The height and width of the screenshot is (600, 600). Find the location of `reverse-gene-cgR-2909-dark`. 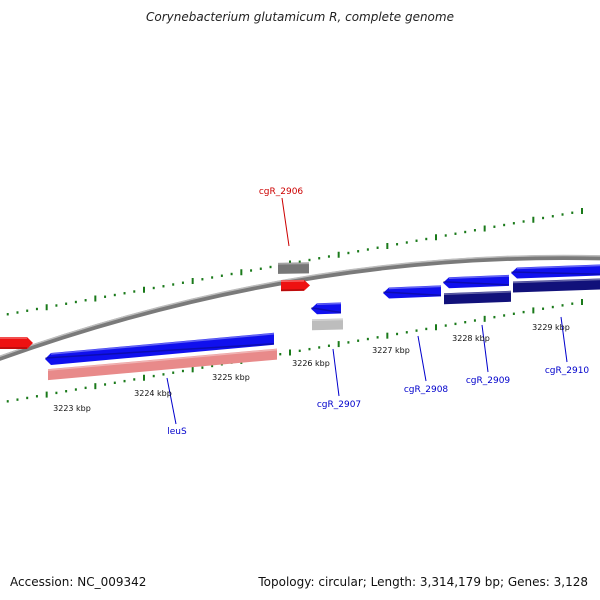

reverse-gene-cgR-2909-dark is located at coordinates (477, 297).